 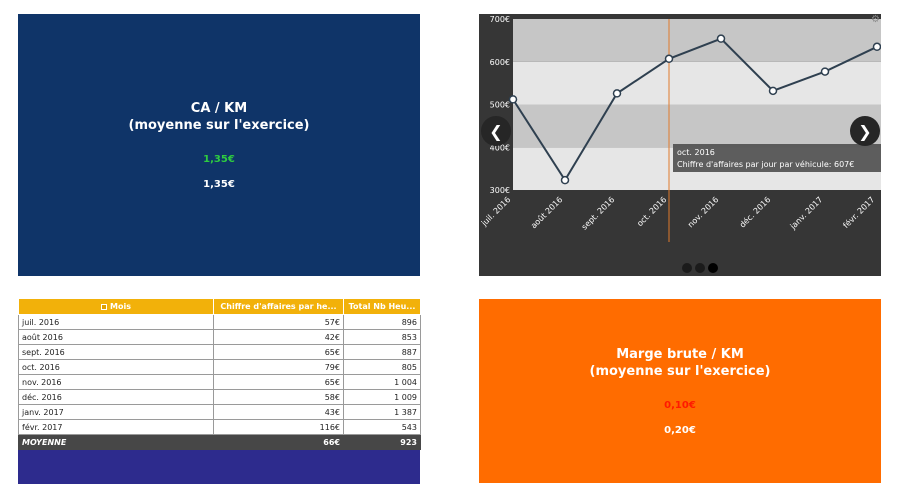 I want to click on cell-total-heures: 853, so click(x=382, y=337).